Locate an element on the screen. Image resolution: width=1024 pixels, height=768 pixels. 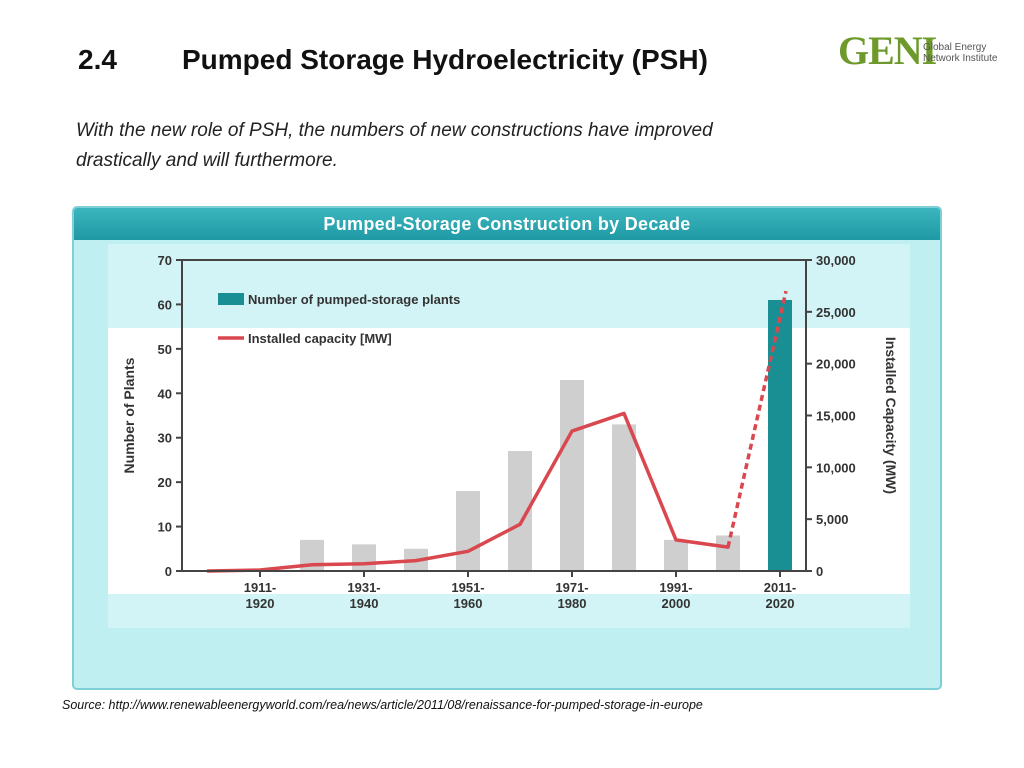
legend-label-capacity: Installed capacity [MW] is located at coordinates (320, 338).